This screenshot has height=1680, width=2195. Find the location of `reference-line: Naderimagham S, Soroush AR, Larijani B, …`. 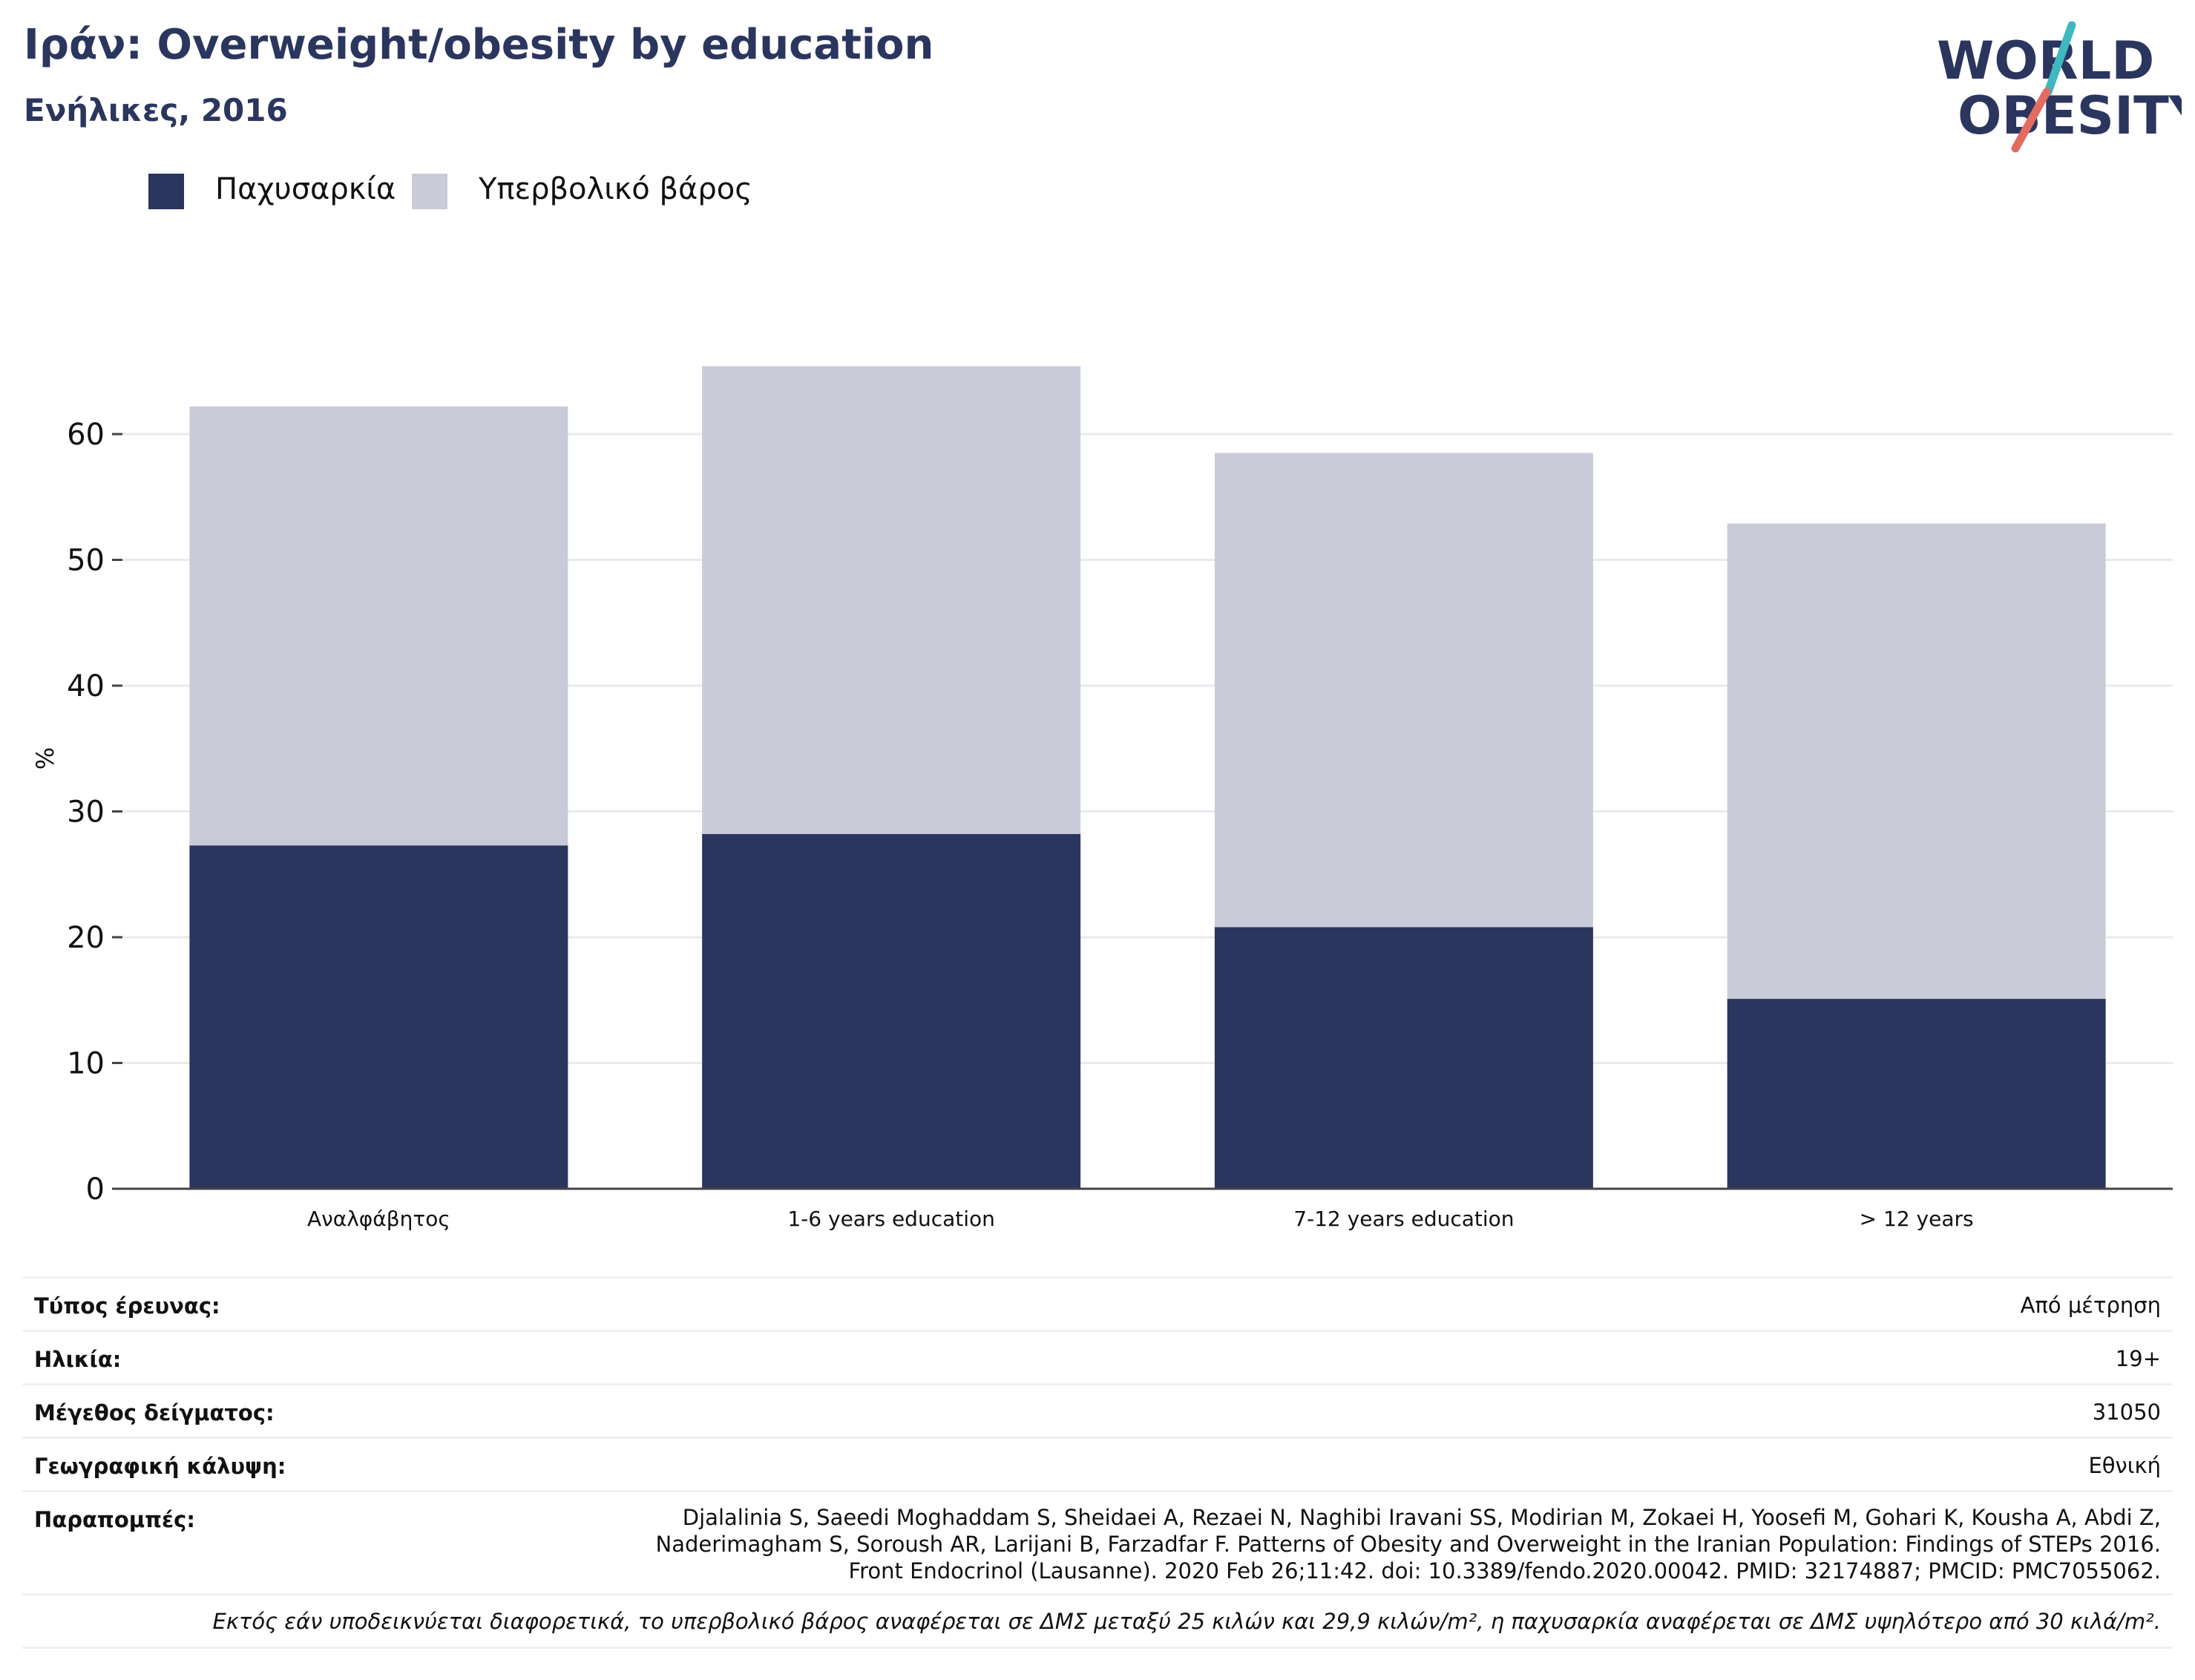

reference-line: Naderimagham S, Soroush AR, Larijani B, … is located at coordinates (1408, 1545).